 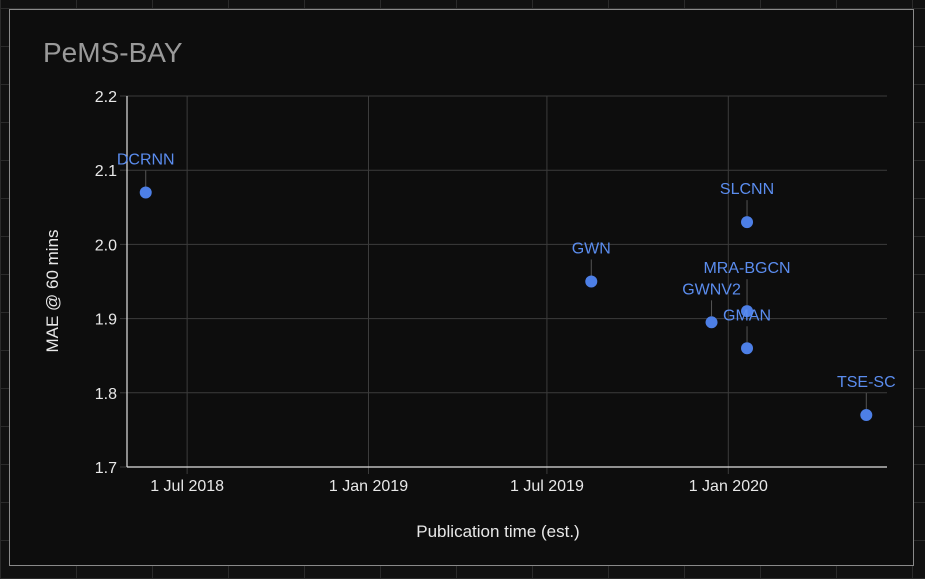 What do you see at coordinates (368, 486) in the screenshot?
I see `x-tick-label: 1 Jan 2019` at bounding box center [368, 486].